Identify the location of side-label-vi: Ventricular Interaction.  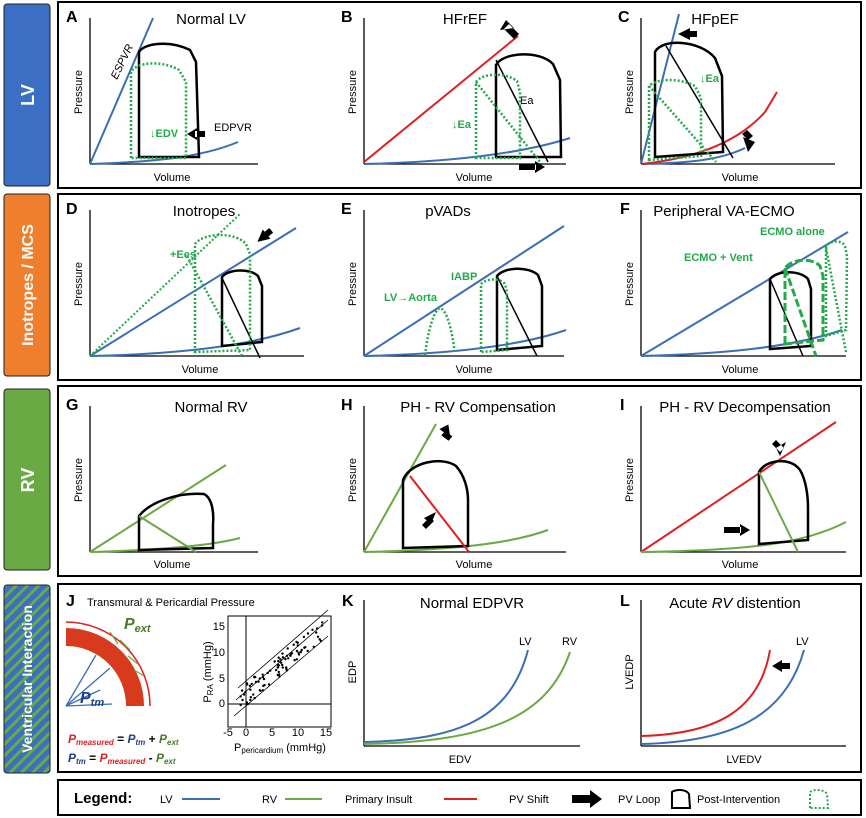
(27, 679).